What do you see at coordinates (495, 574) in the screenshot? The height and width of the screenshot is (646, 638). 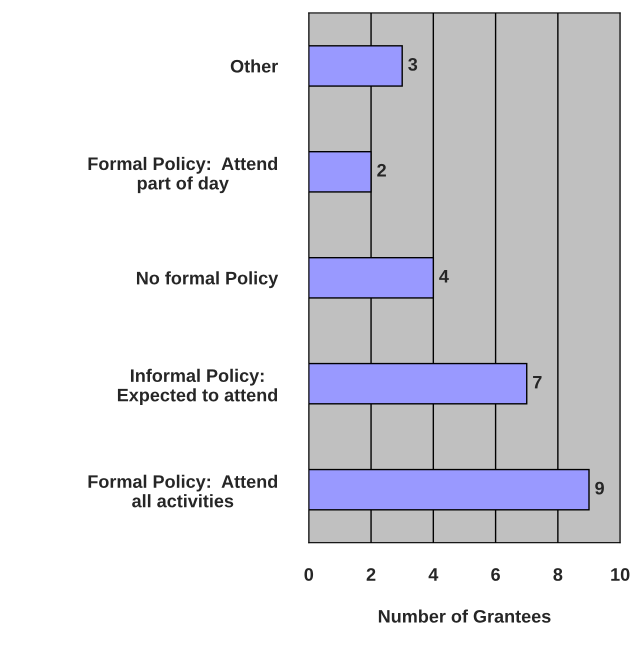 I see `x-tick-label: 6` at bounding box center [495, 574].